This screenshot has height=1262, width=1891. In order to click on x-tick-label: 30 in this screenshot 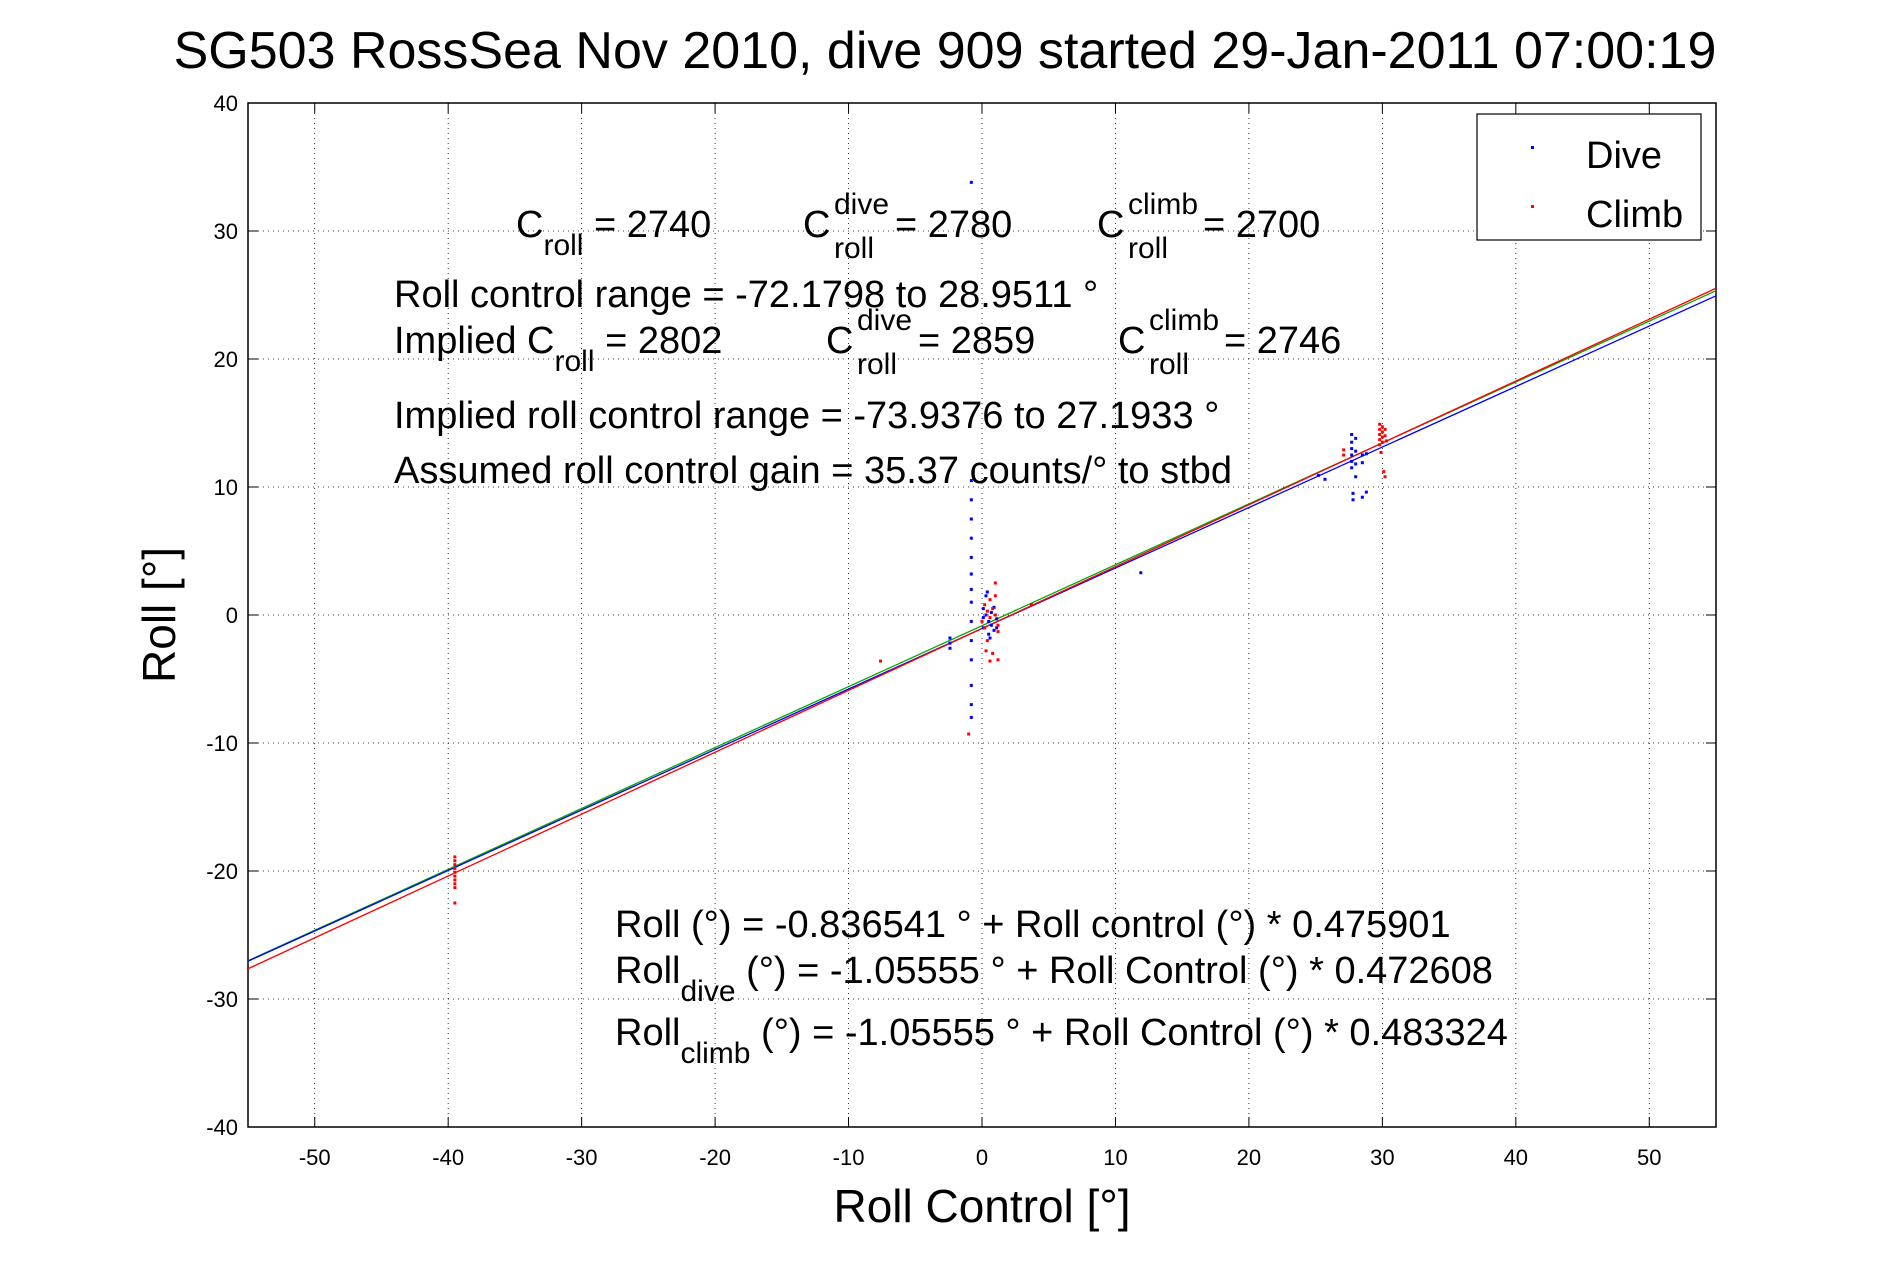, I will do `click(1382, 1157)`.